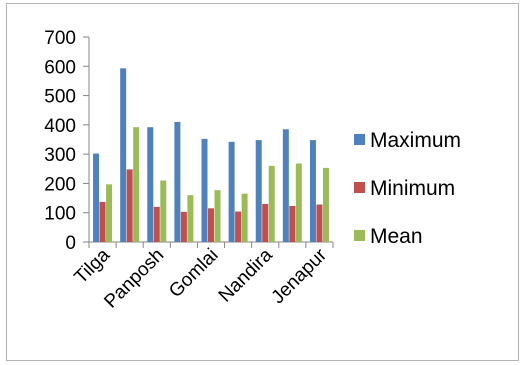 The height and width of the screenshot is (365, 526). Describe the element at coordinates (193, 273) in the screenshot. I see `x-category-label: Gomlai` at that location.